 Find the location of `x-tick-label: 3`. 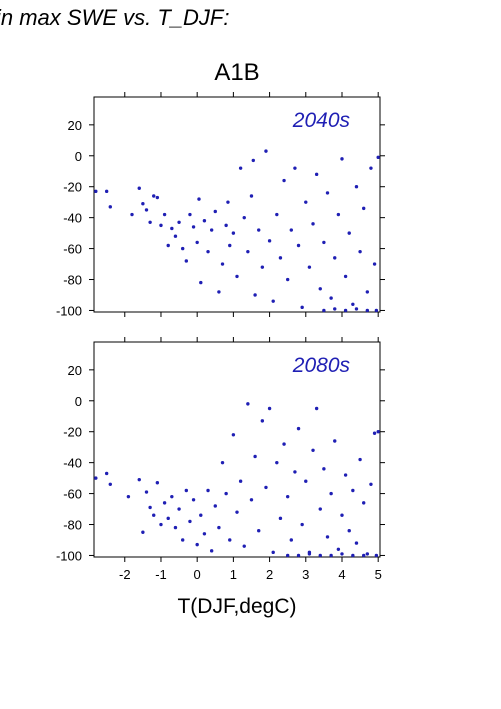

x-tick-label: 3 is located at coordinates (305, 574).